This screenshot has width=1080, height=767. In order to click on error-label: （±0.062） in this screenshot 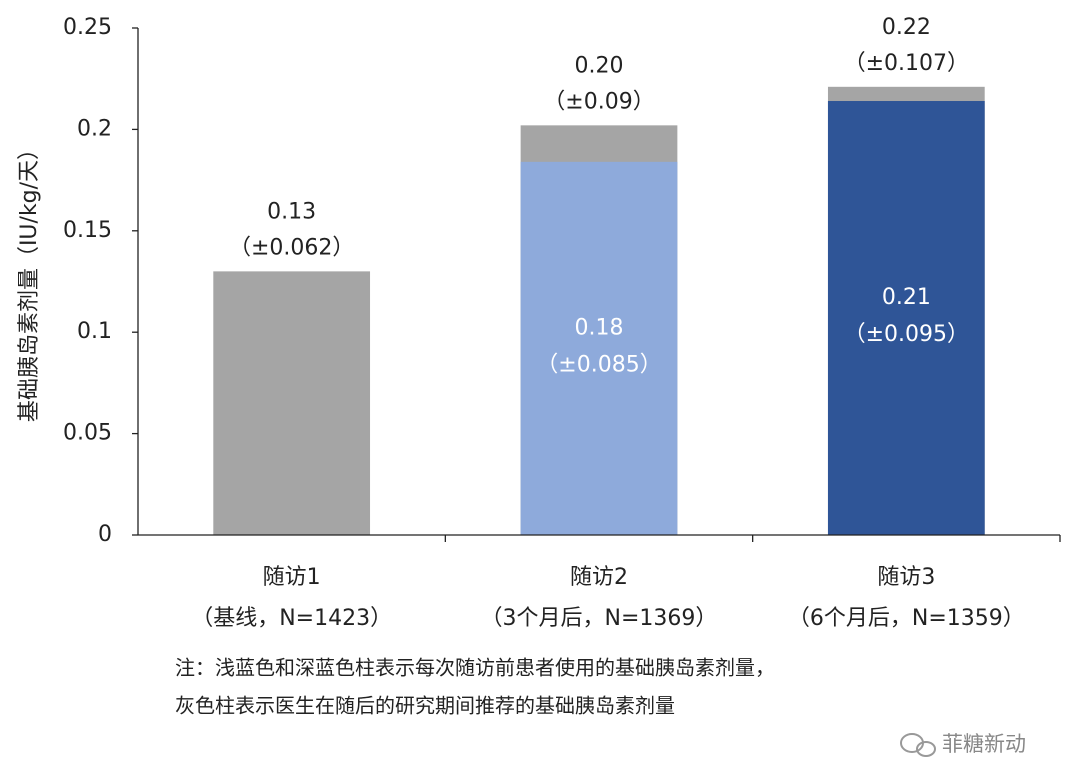, I will do `click(291, 247)`.